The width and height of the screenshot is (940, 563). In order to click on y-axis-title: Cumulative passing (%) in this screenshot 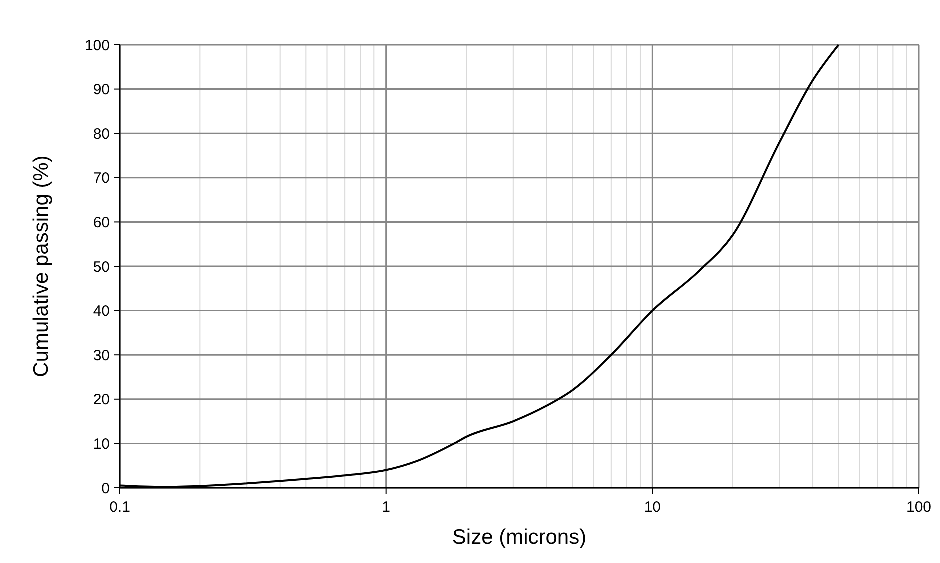, I will do `click(41, 267)`.